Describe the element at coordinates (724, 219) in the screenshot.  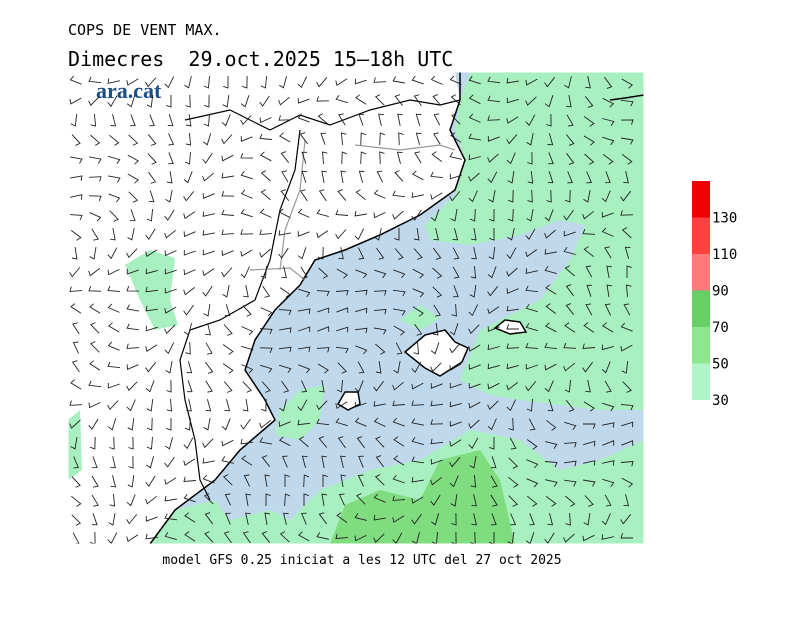
I see `colorbar-tick-label: 130` at that location.